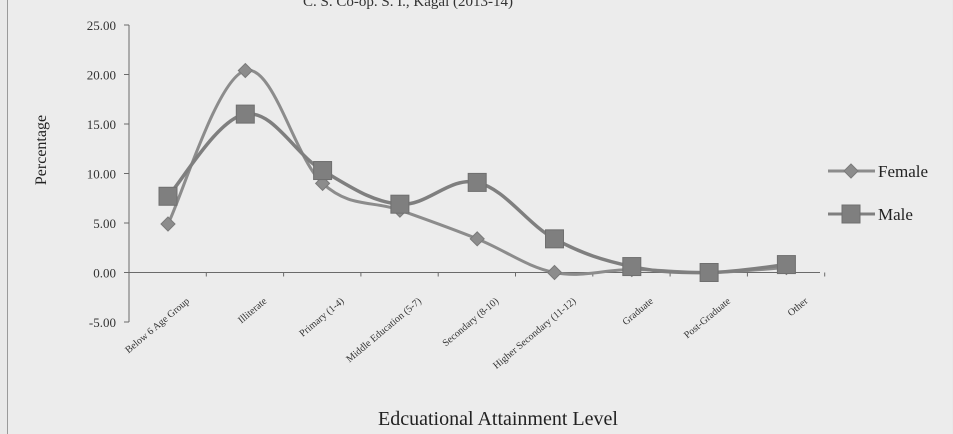 This screenshot has height=434, width=953. I want to click on x-tick-label: Below 6 Age Group, so click(157, 326).